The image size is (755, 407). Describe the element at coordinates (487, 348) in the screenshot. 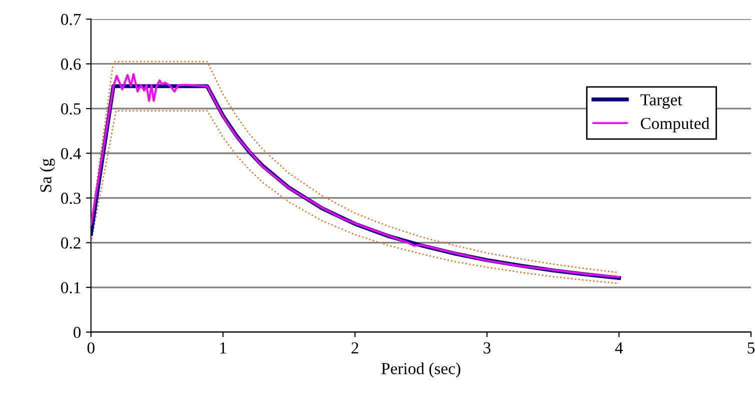

I see `x-tick-label: 3` at that location.